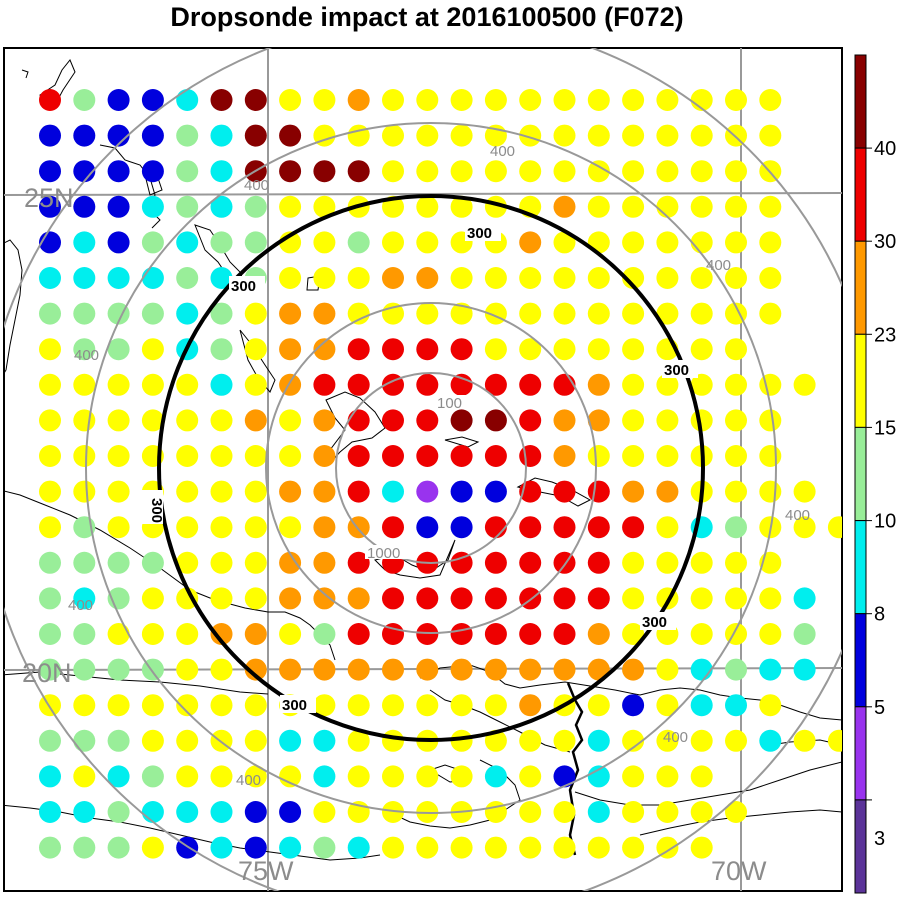 This screenshot has height=900, width=898. I want to click on colorbar-labels: 40 30 23 15 10 8 5 3, so click(881, 494).